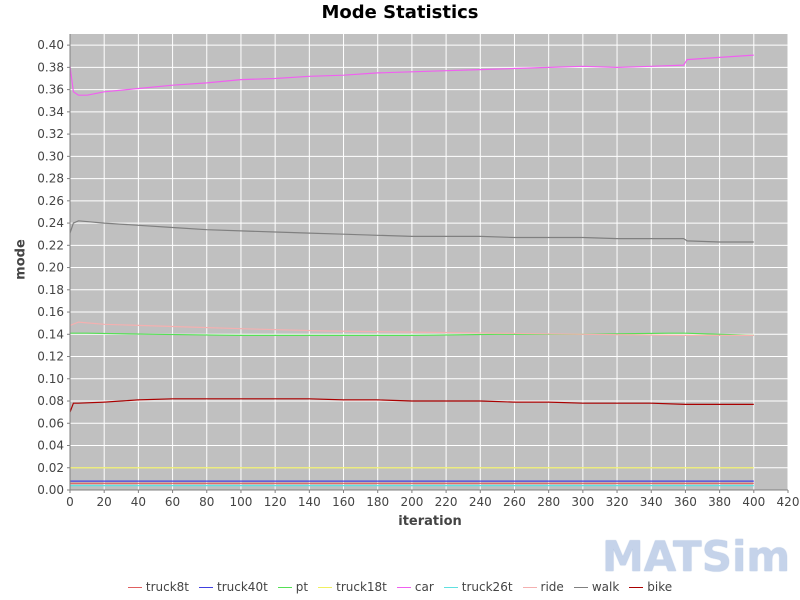 The width and height of the screenshot is (800, 600). I want to click on x-tick-label: 420, so click(788, 502).